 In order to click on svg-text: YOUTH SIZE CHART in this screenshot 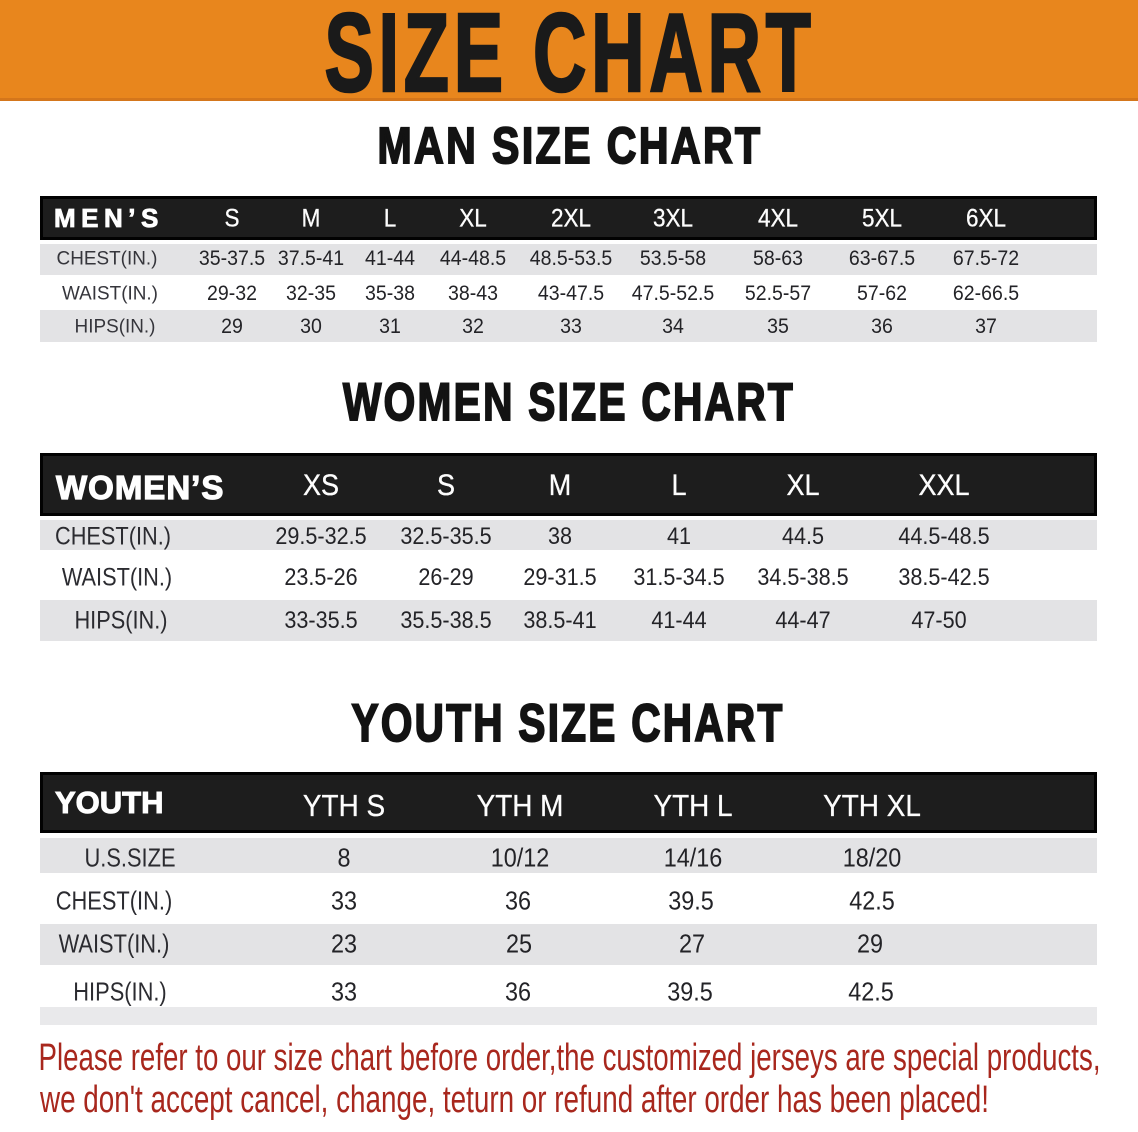, I will do `click(568, 722)`.